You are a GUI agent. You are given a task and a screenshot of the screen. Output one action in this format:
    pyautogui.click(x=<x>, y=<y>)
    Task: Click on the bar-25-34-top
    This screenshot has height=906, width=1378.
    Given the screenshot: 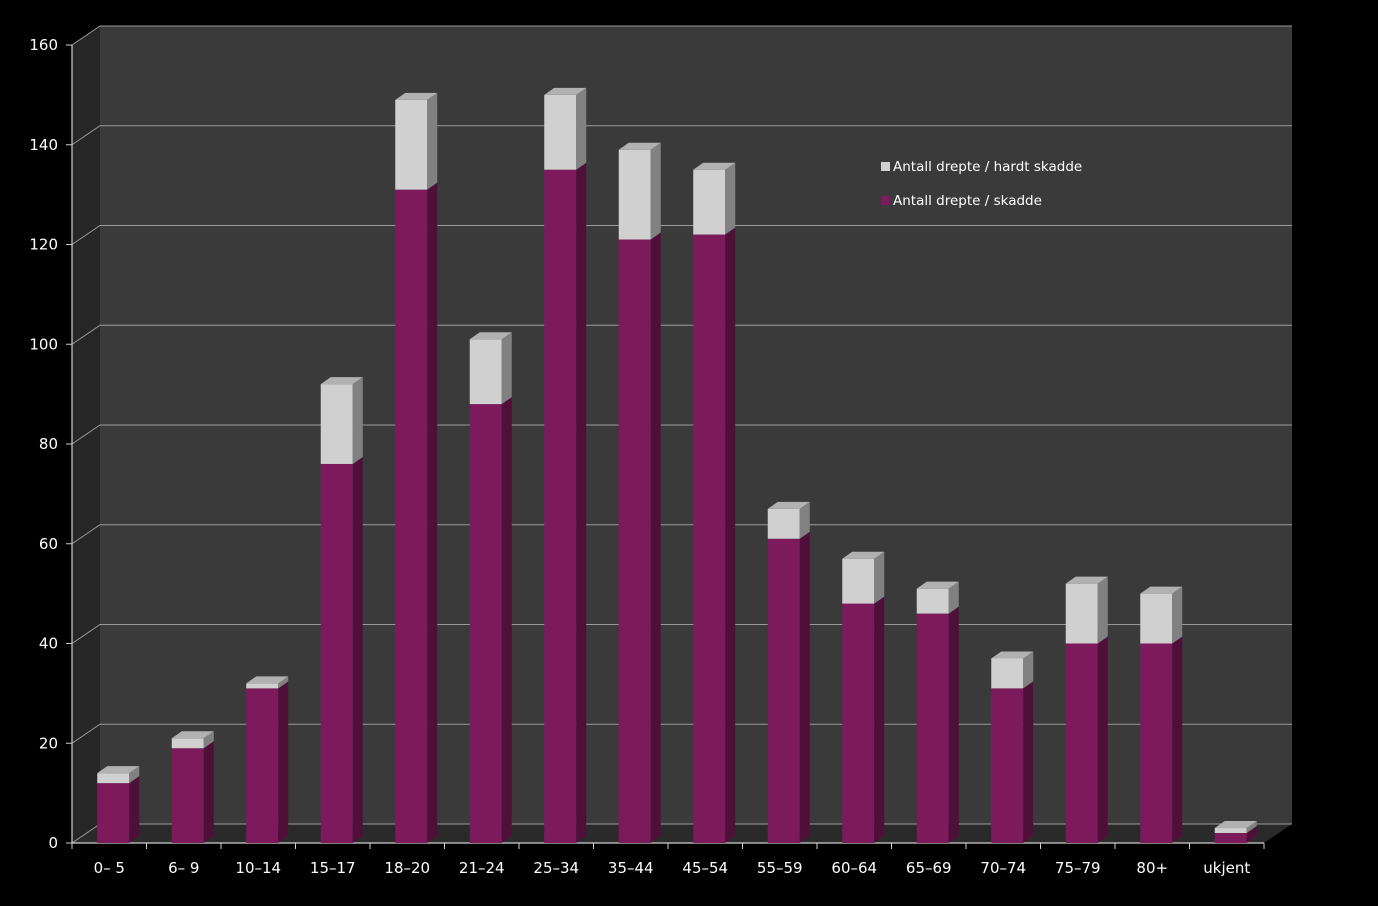 What is the action you would take?
    pyautogui.click(x=565, y=91)
    